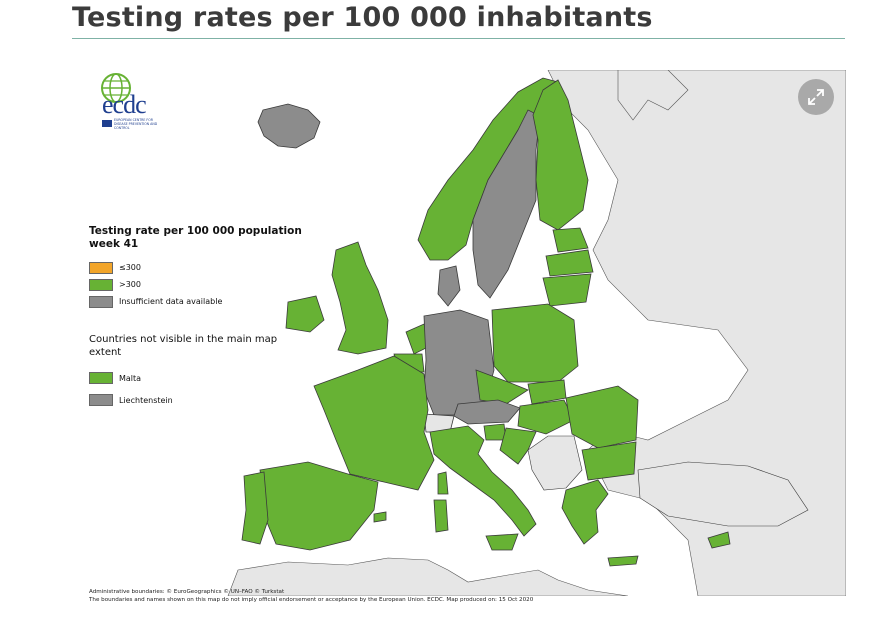 The height and width of the screenshot is (638, 880). Describe the element at coordinates (458, 38) in the screenshot. I see `title-divider` at that location.